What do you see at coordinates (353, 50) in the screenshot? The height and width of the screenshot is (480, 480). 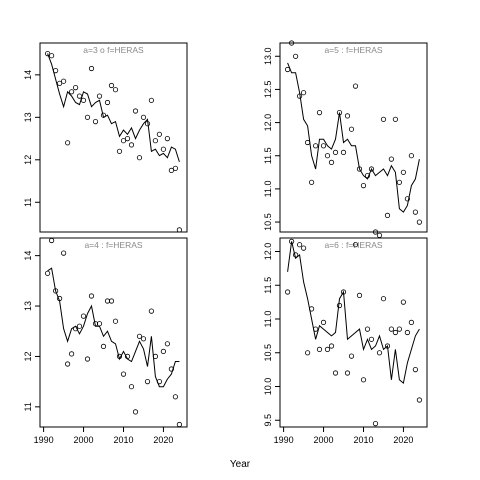 I see `panel-title: a=5 : f=HERAS` at bounding box center [353, 50].